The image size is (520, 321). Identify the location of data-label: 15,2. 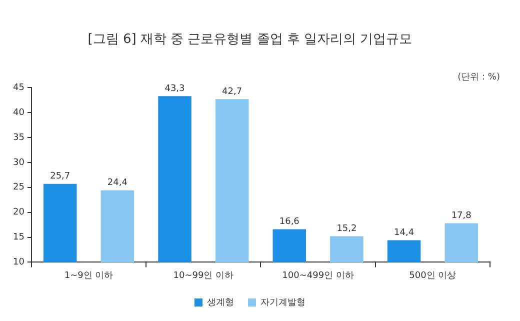
(346, 229).